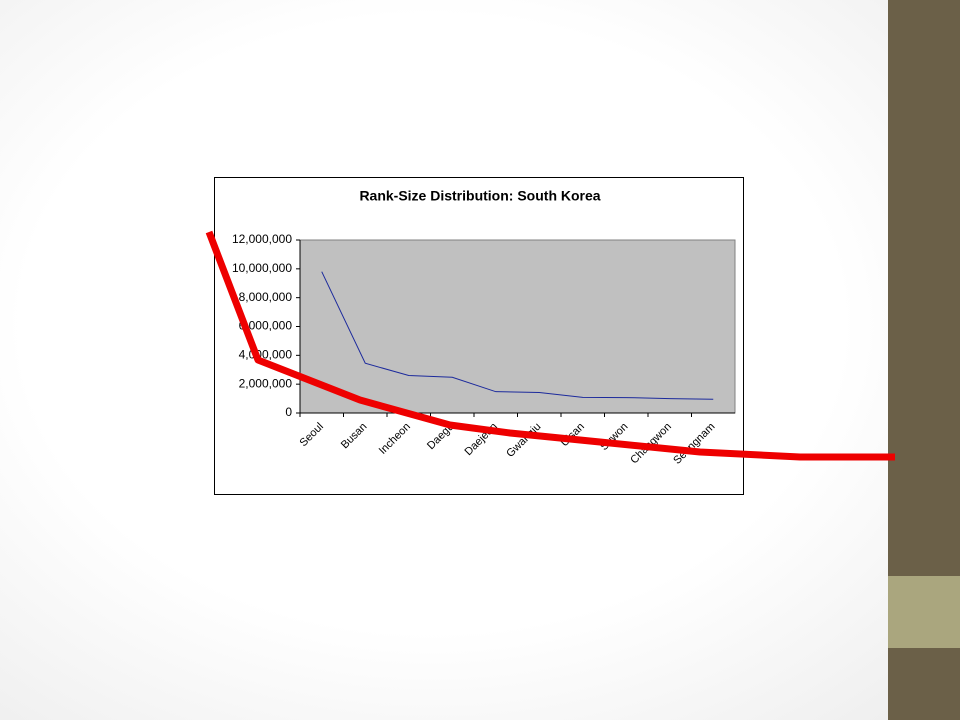 The height and width of the screenshot is (720, 960). What do you see at coordinates (517, 335) in the screenshot?
I see `data-line` at bounding box center [517, 335].